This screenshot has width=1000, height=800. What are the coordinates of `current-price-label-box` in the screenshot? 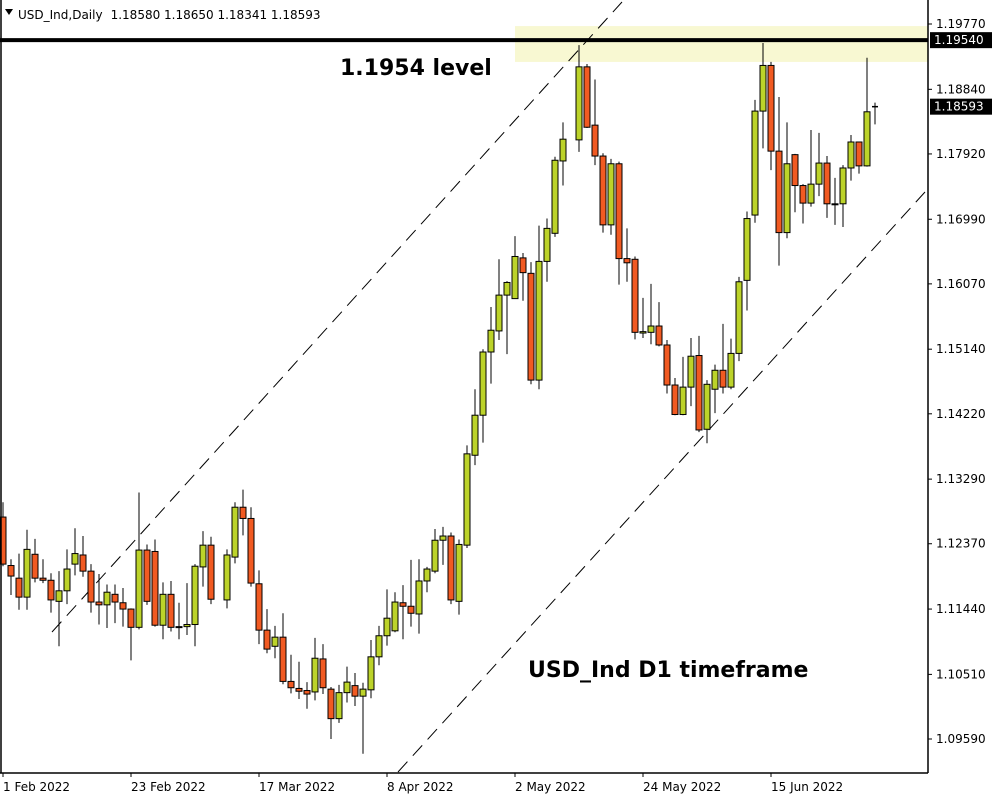 It's located at (961, 106).